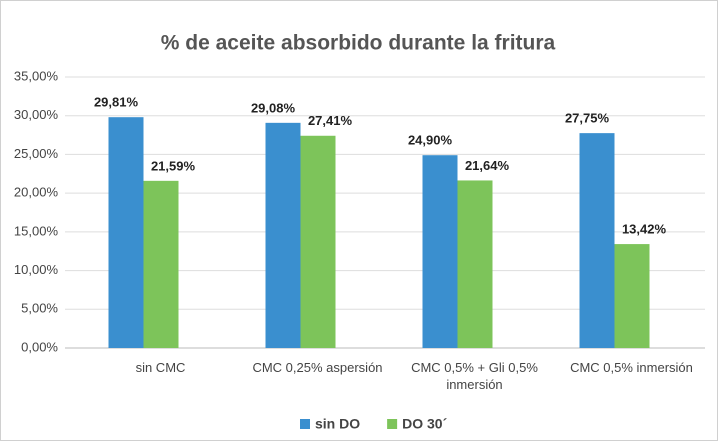 This screenshot has height=441, width=718. What do you see at coordinates (36, 192) in the screenshot?
I see `y-tick-label: 20,00%` at bounding box center [36, 192].